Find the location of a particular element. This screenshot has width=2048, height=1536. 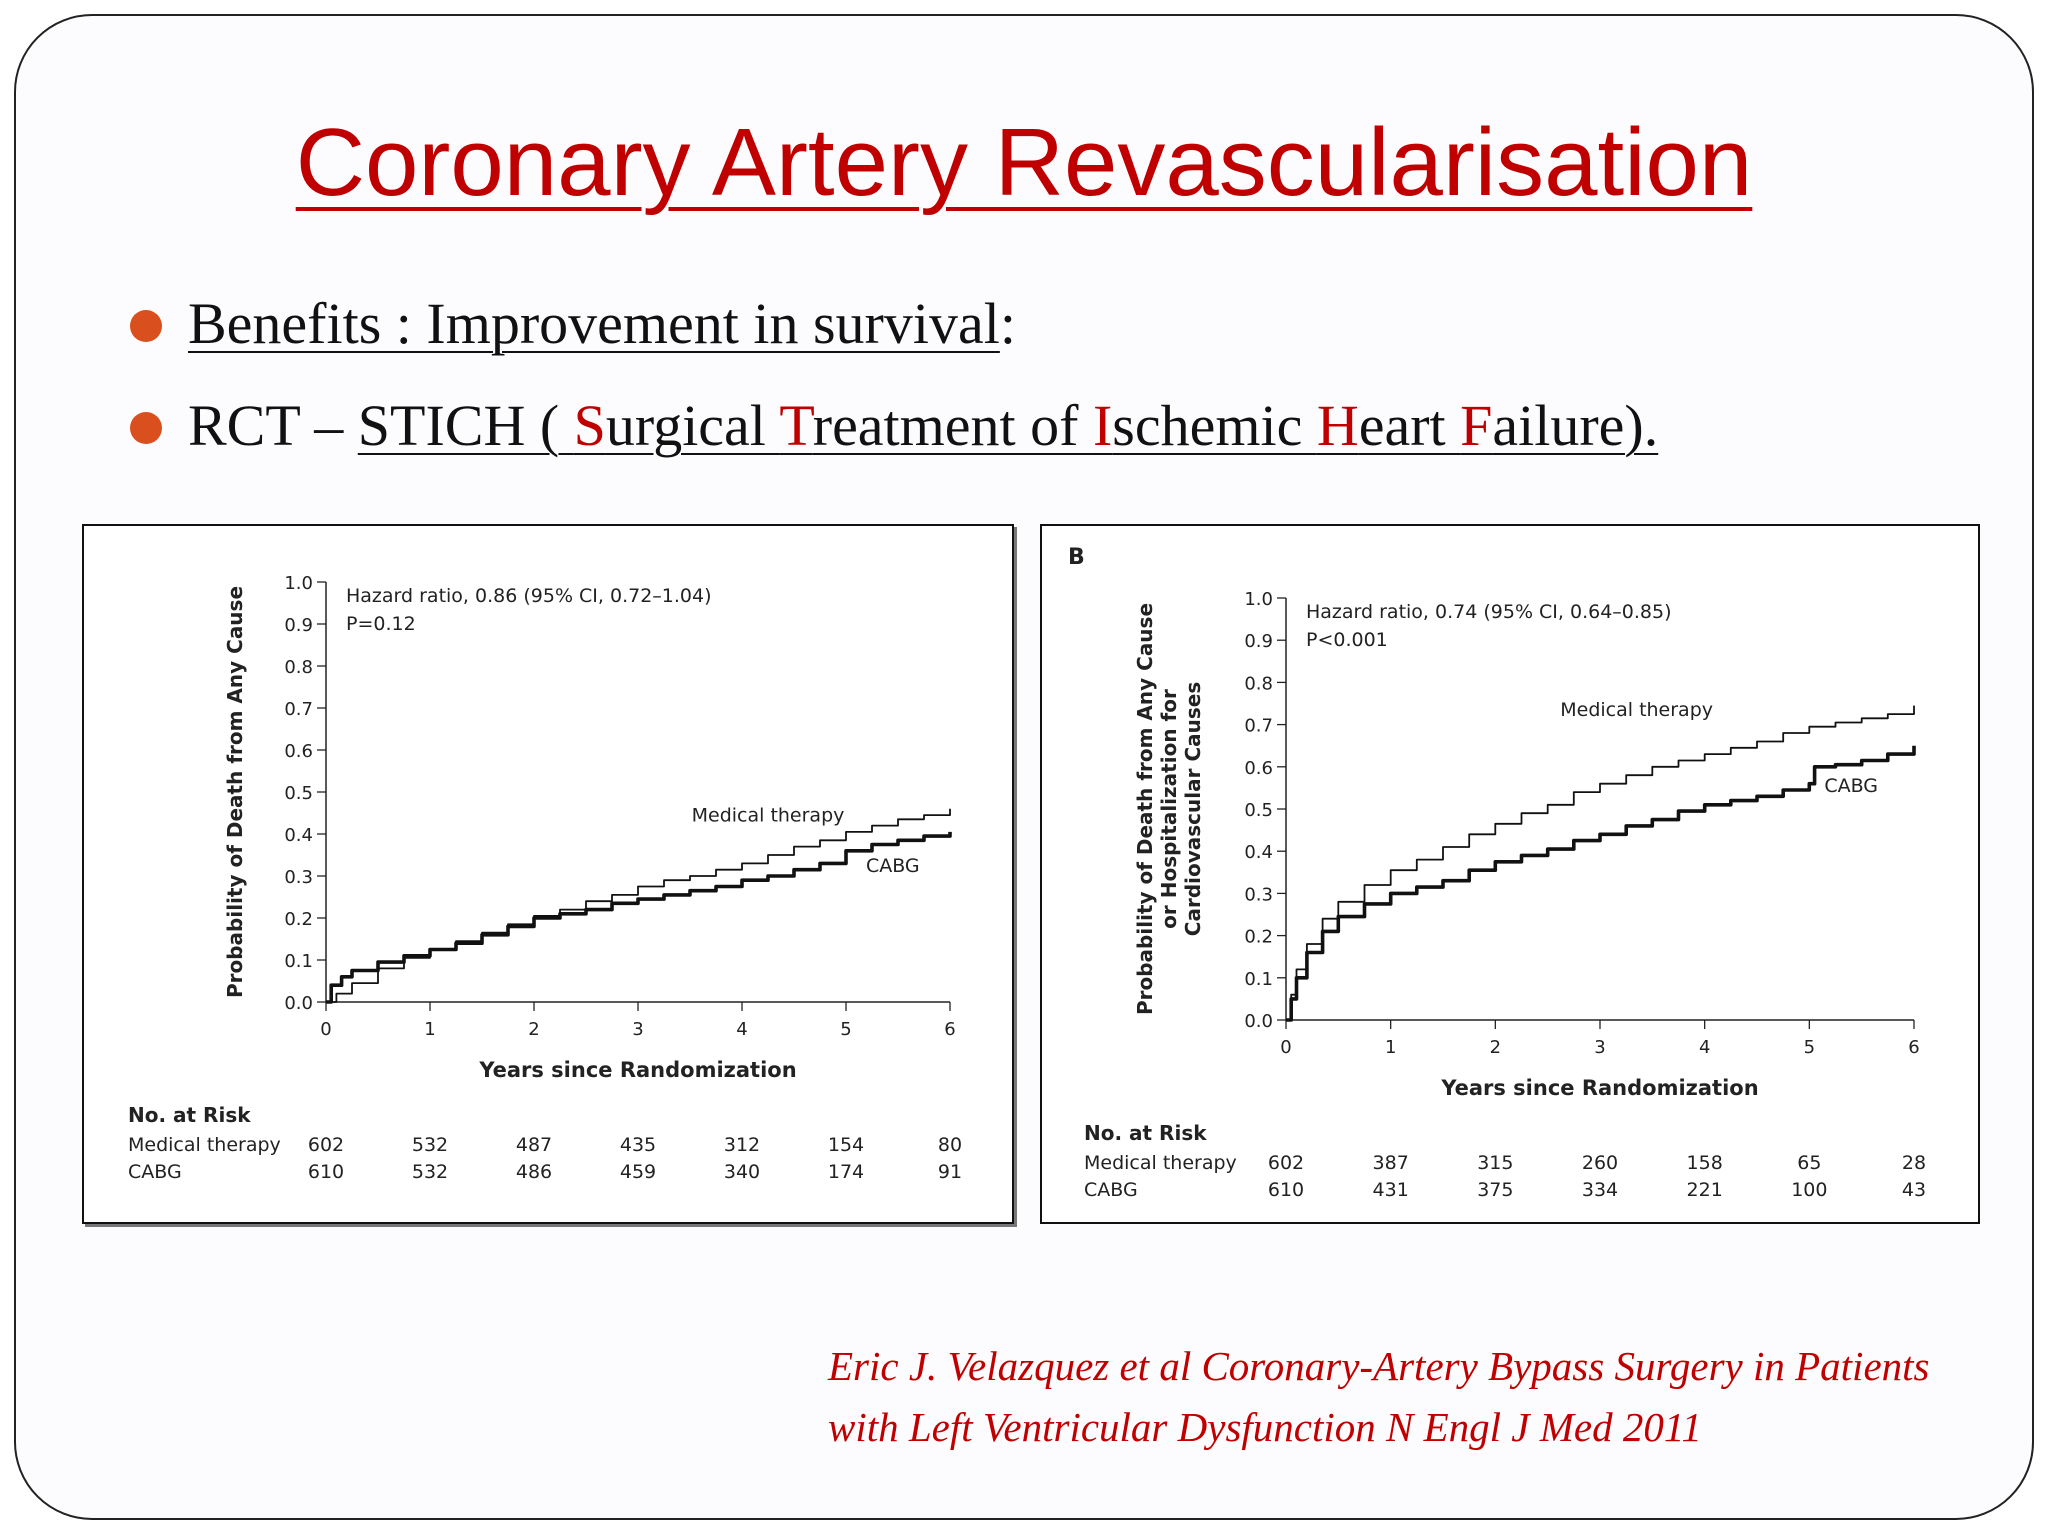

y-axis-title: Probability of Death from Any Cause is located at coordinates (235, 792).